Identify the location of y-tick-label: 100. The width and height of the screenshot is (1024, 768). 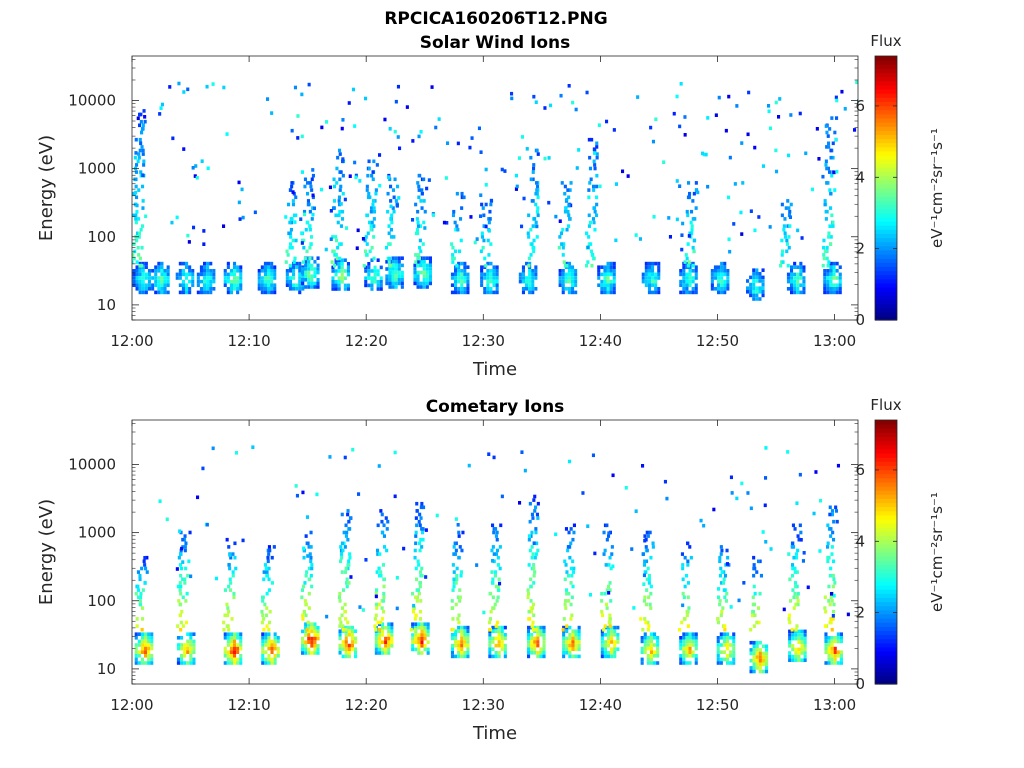
(101, 601).